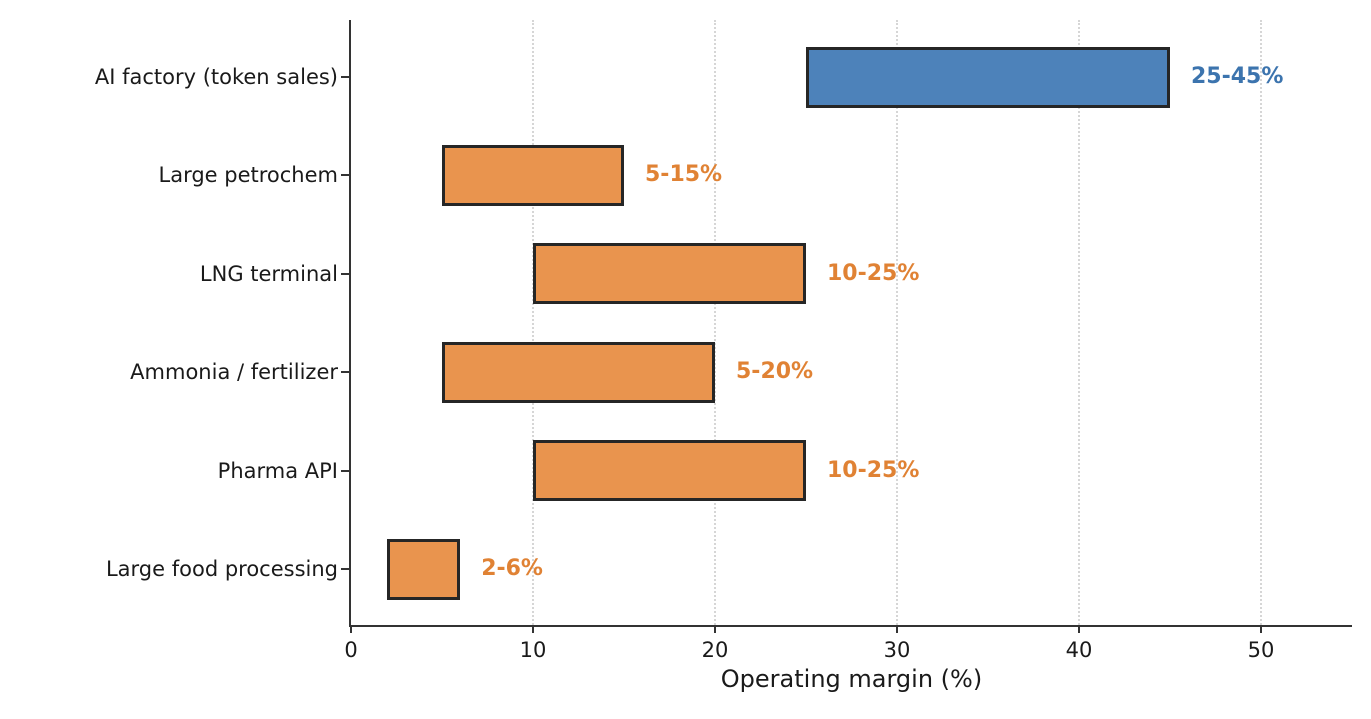 The image size is (1371, 719). I want to click on category-label: Ammonia / fertilizer, so click(234, 372).